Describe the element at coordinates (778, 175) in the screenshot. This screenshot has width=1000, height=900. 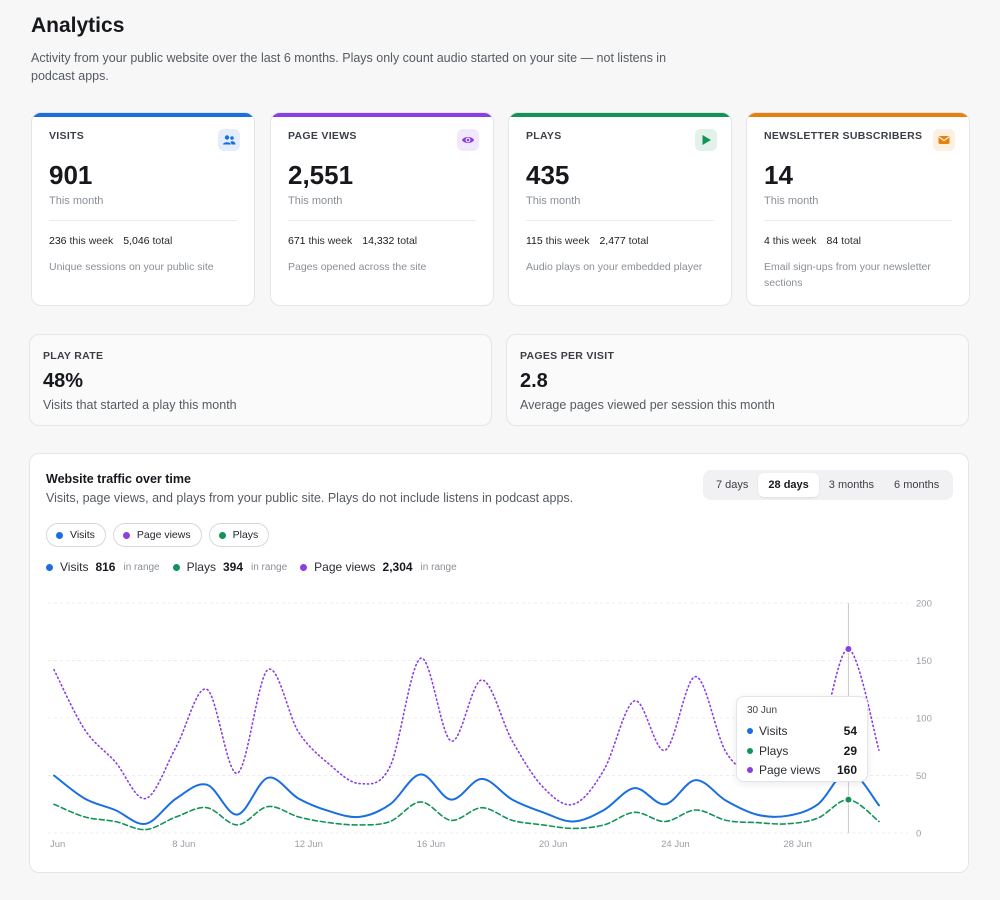
I see `stat-value: 14` at that location.